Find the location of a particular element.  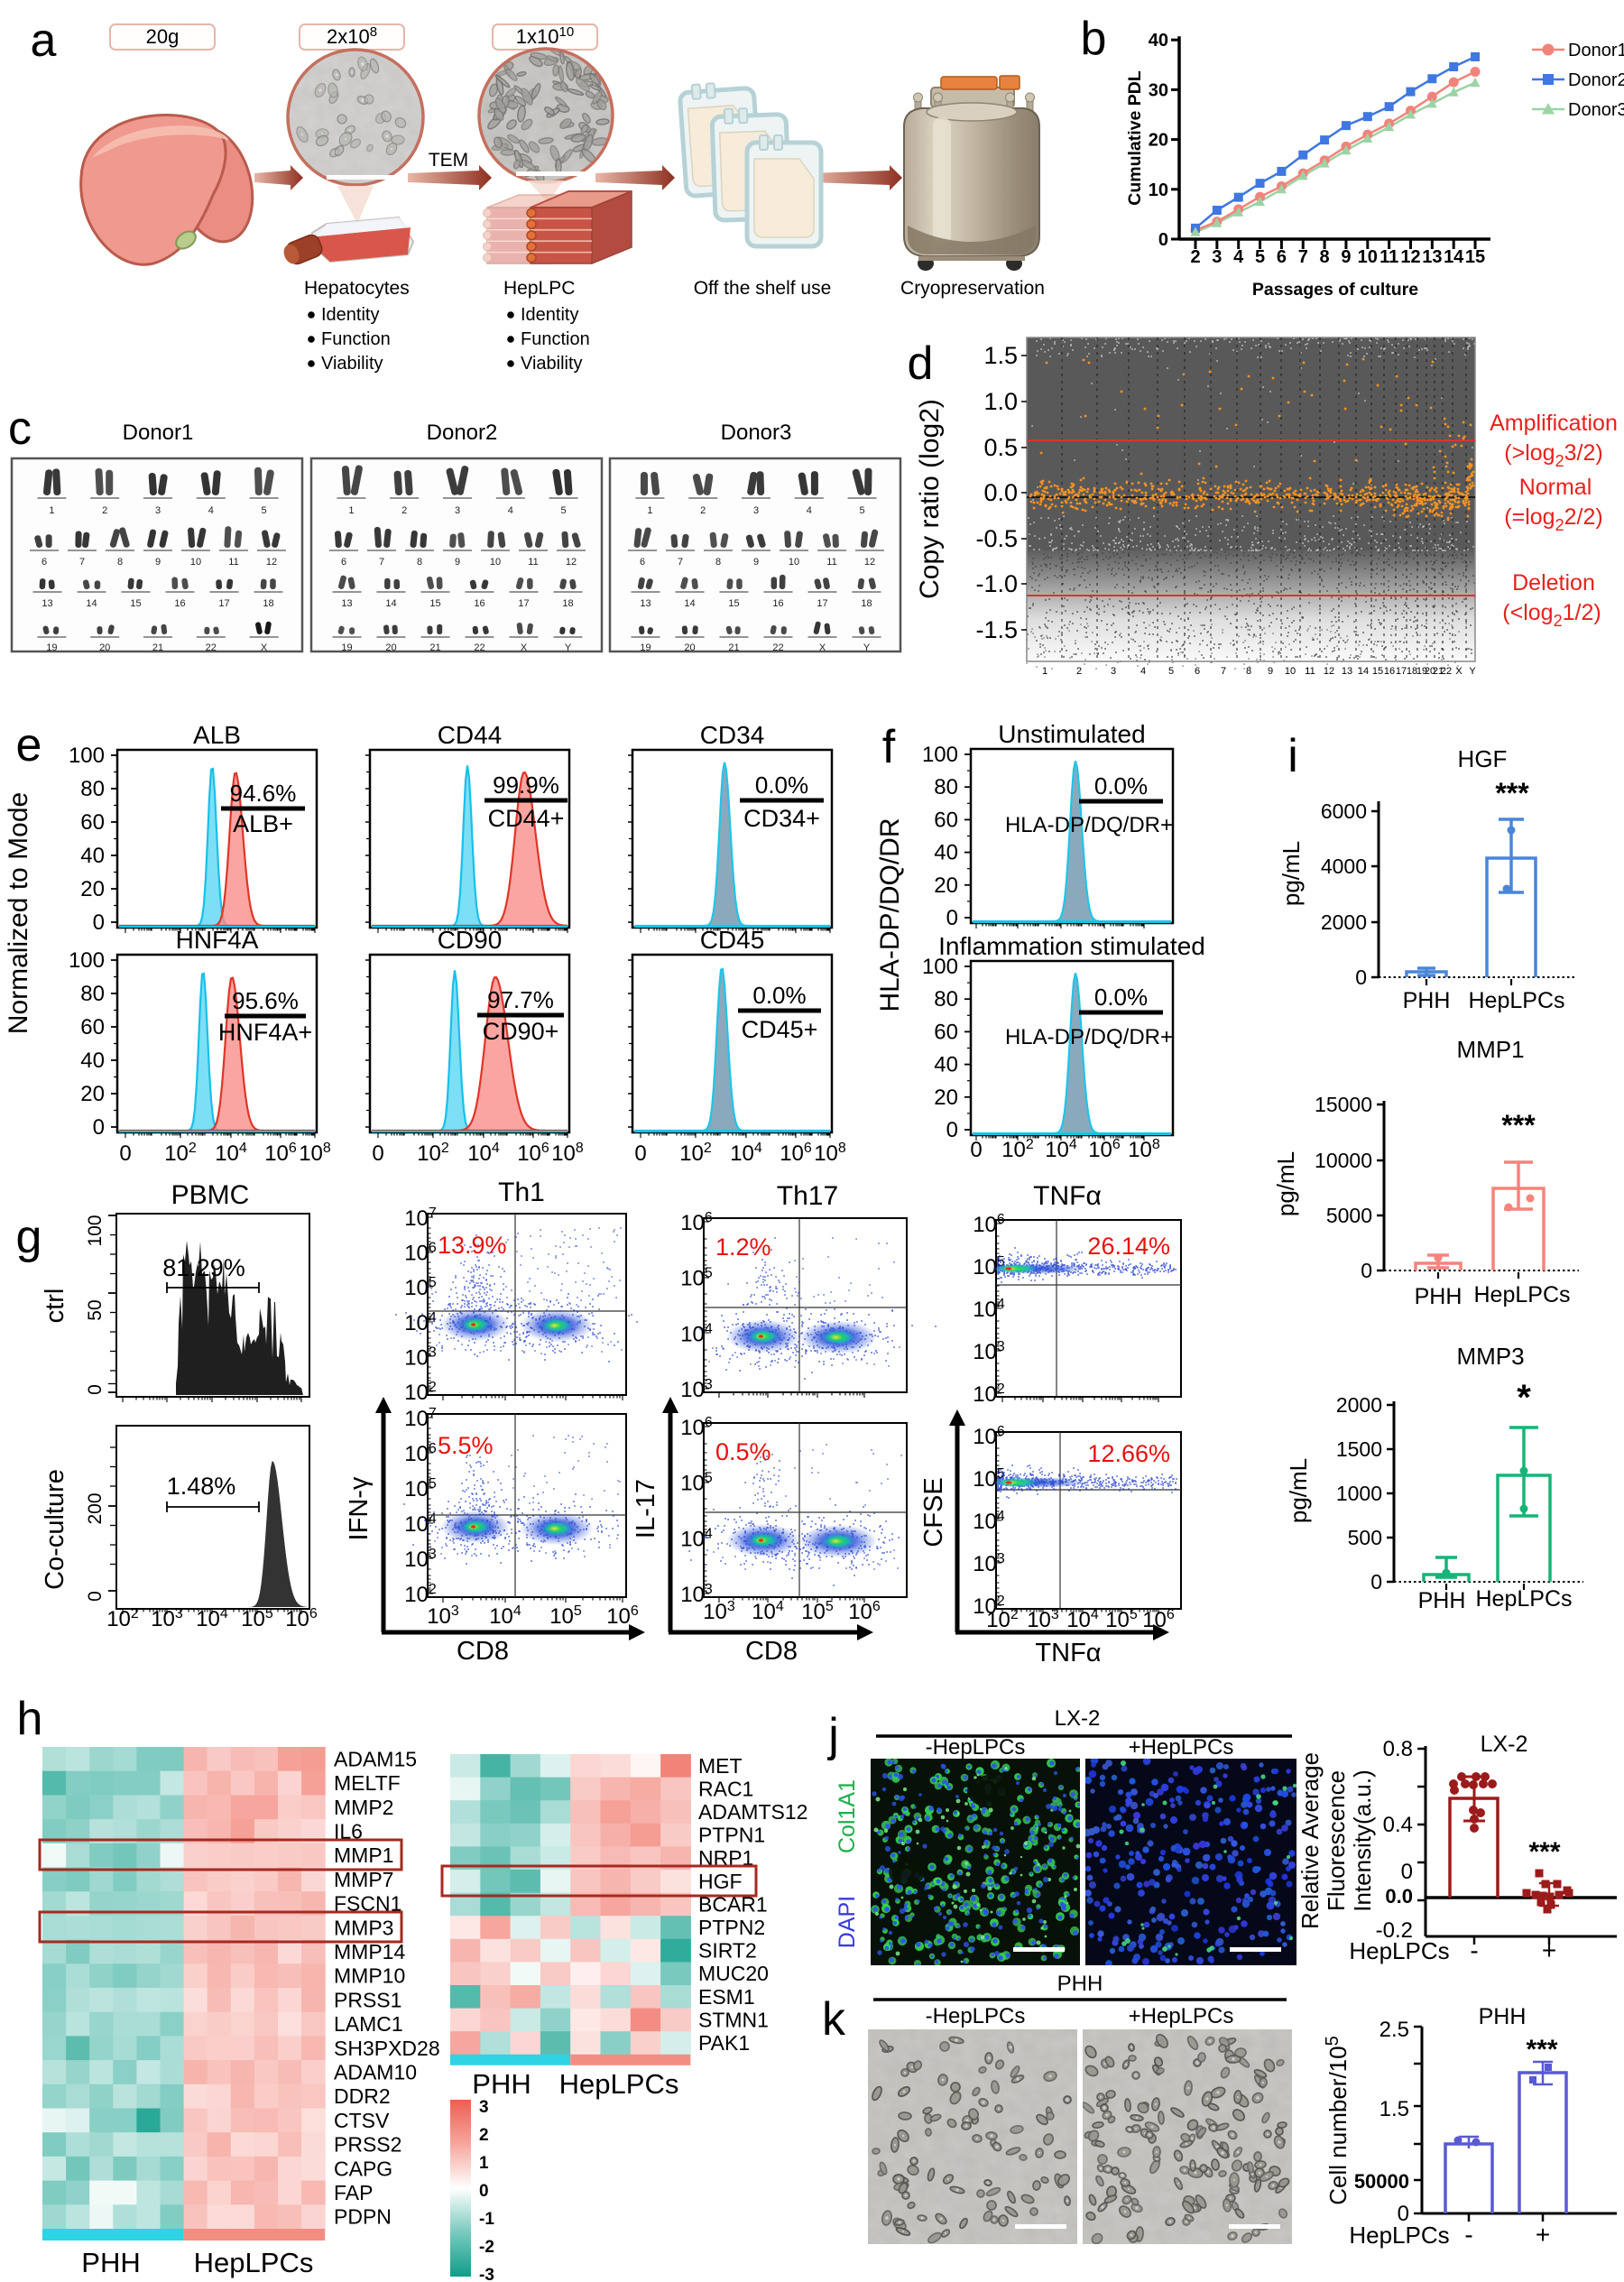

svg-text: 0.0% is located at coordinates (1121, 785).